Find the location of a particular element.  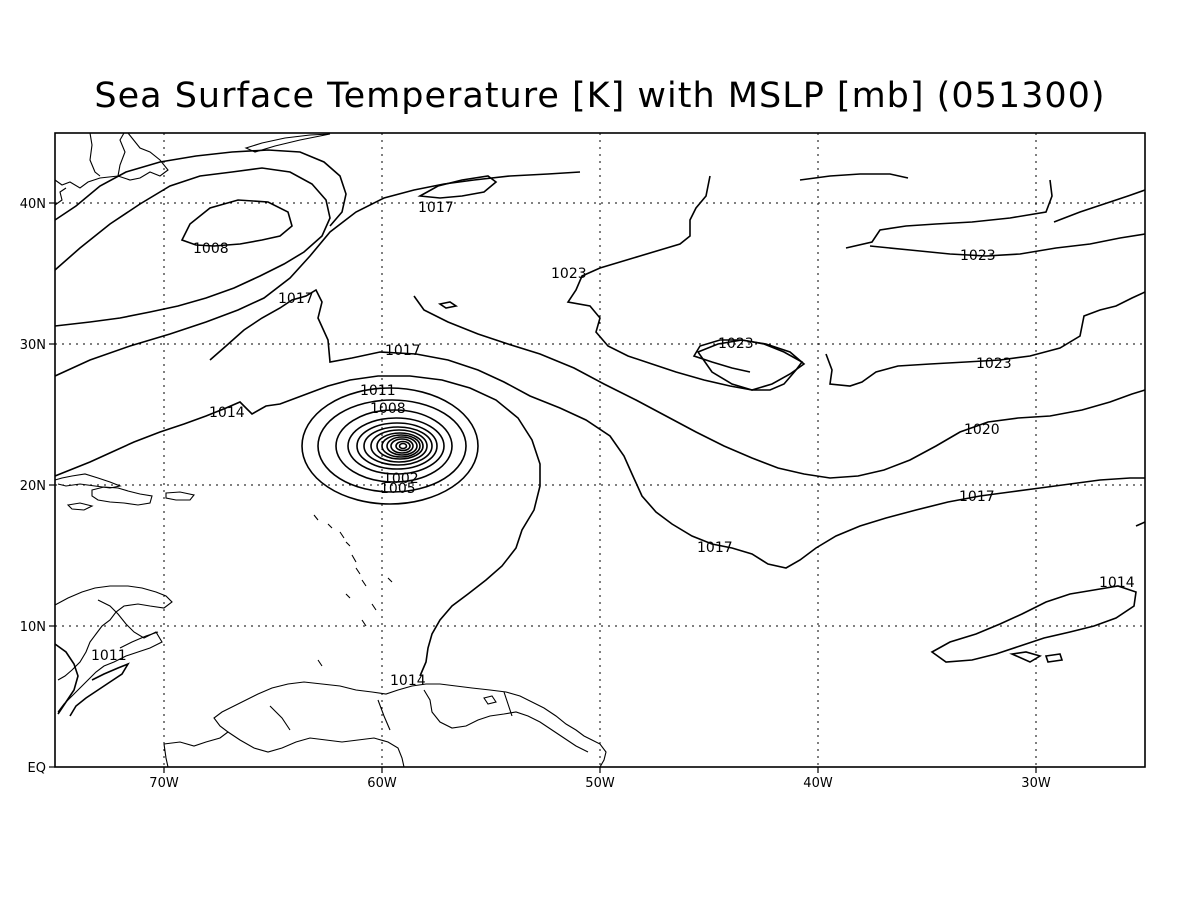

lat-tick-label: 30N is located at coordinates (33, 345).